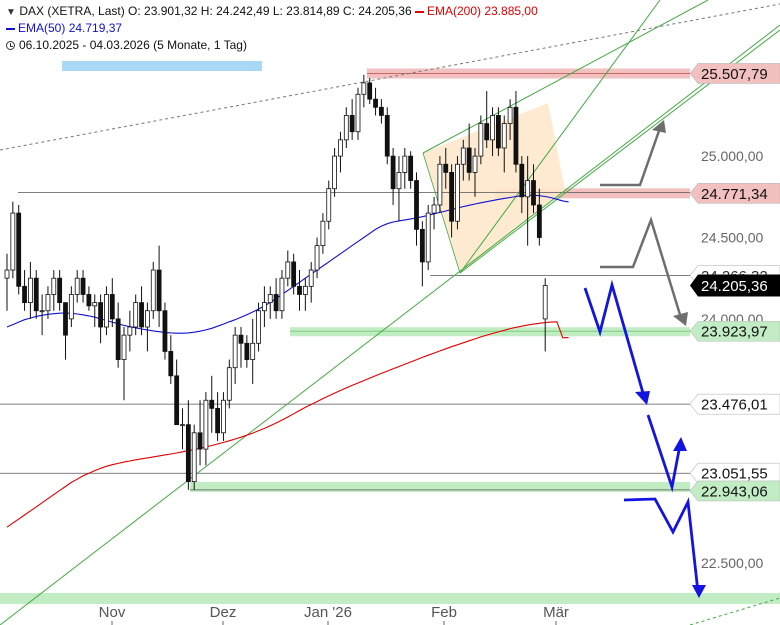 The height and width of the screenshot is (625, 780). I want to click on collapse-chevron-icon: ▼, so click(11, 12).